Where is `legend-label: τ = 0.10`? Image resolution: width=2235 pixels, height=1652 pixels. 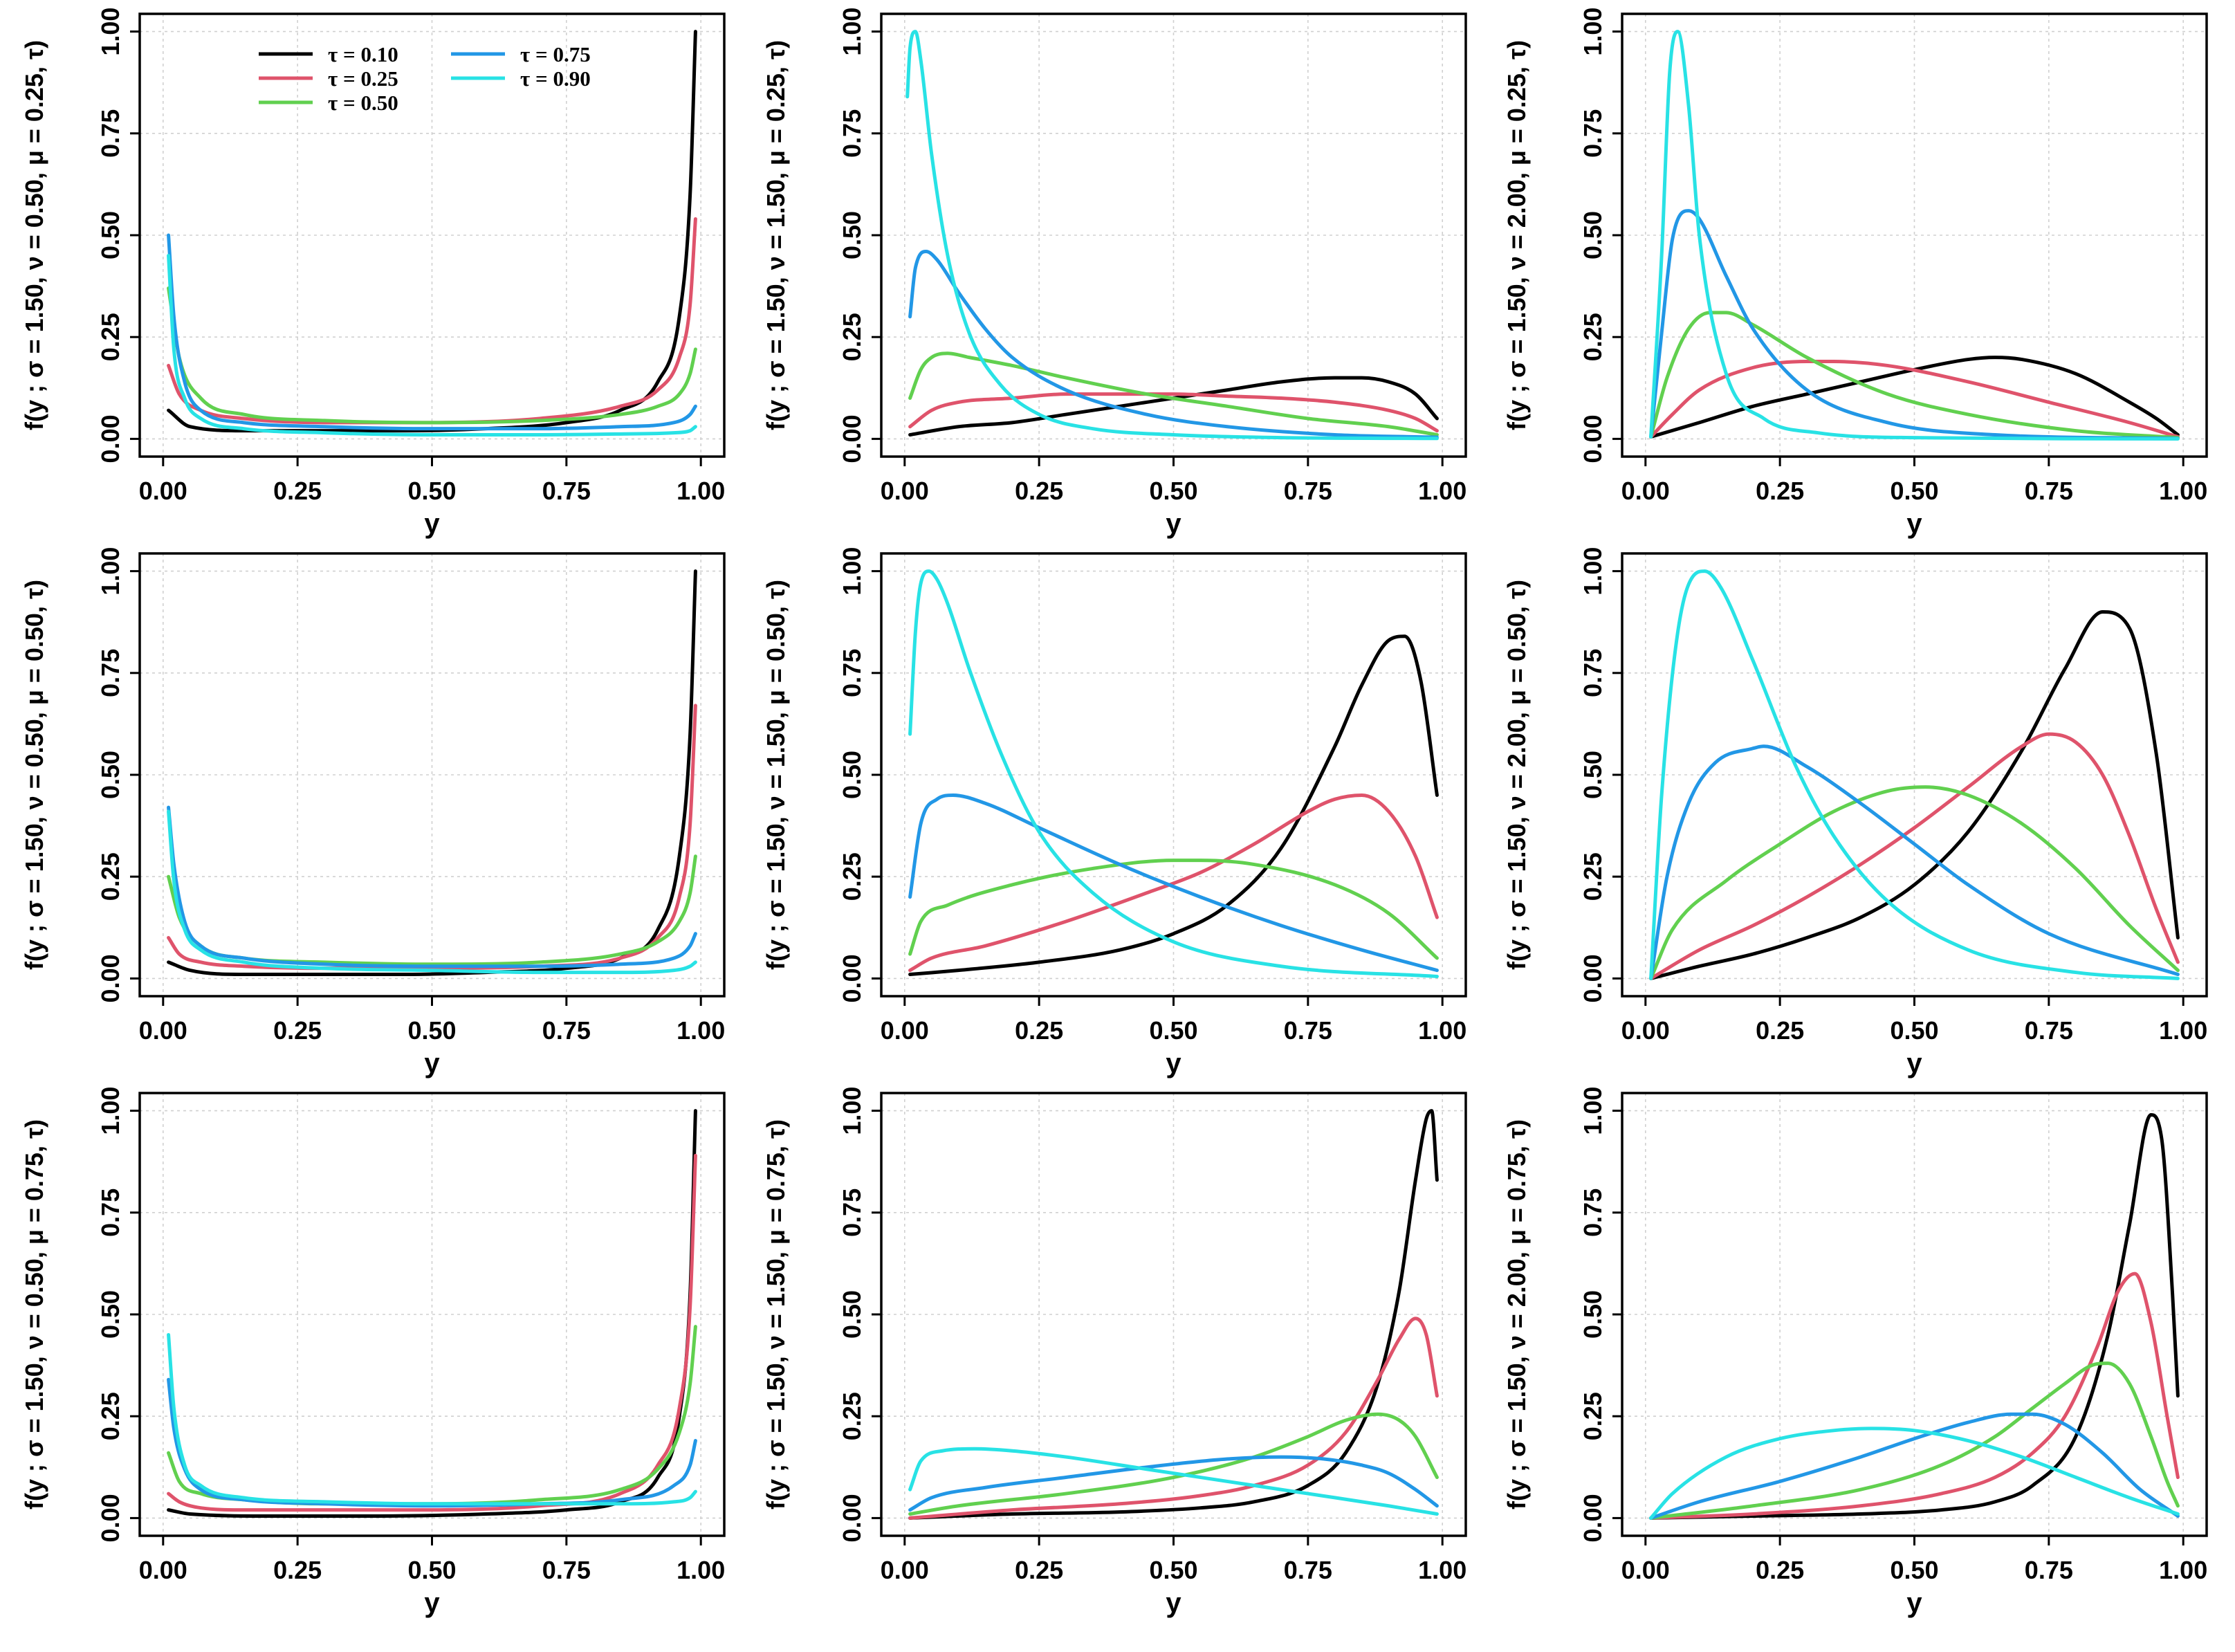 legend-label: τ = 0.10 is located at coordinates (363, 54).